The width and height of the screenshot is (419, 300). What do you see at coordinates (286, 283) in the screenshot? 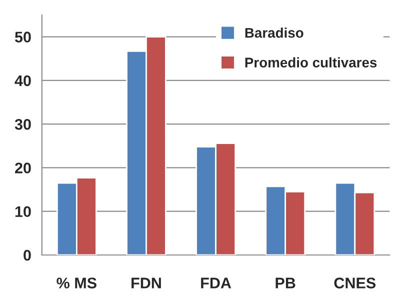
I see `x-tick-label: PB` at bounding box center [286, 283].